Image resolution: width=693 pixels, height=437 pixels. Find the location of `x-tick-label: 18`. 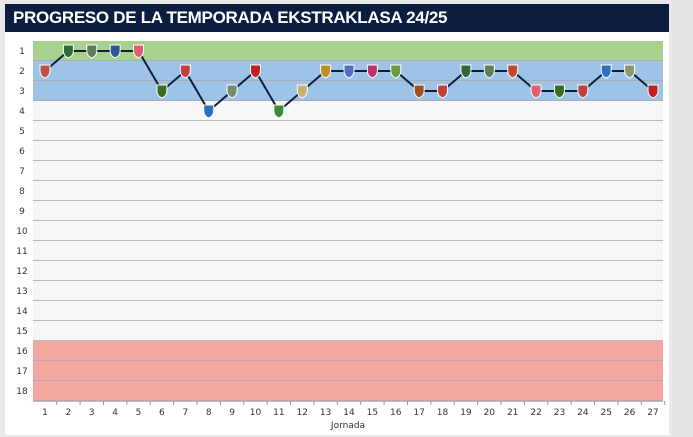

x-tick-label: 18 is located at coordinates (443, 413).